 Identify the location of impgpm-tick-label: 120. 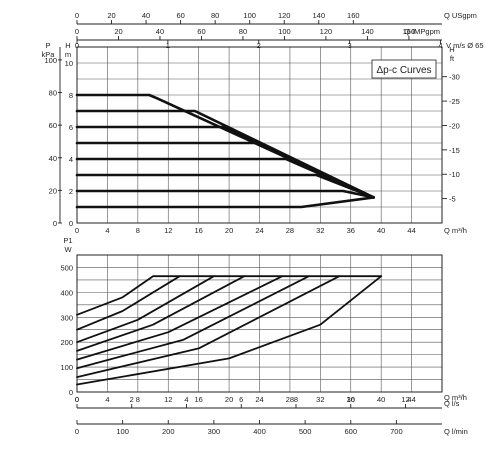
(326, 31).